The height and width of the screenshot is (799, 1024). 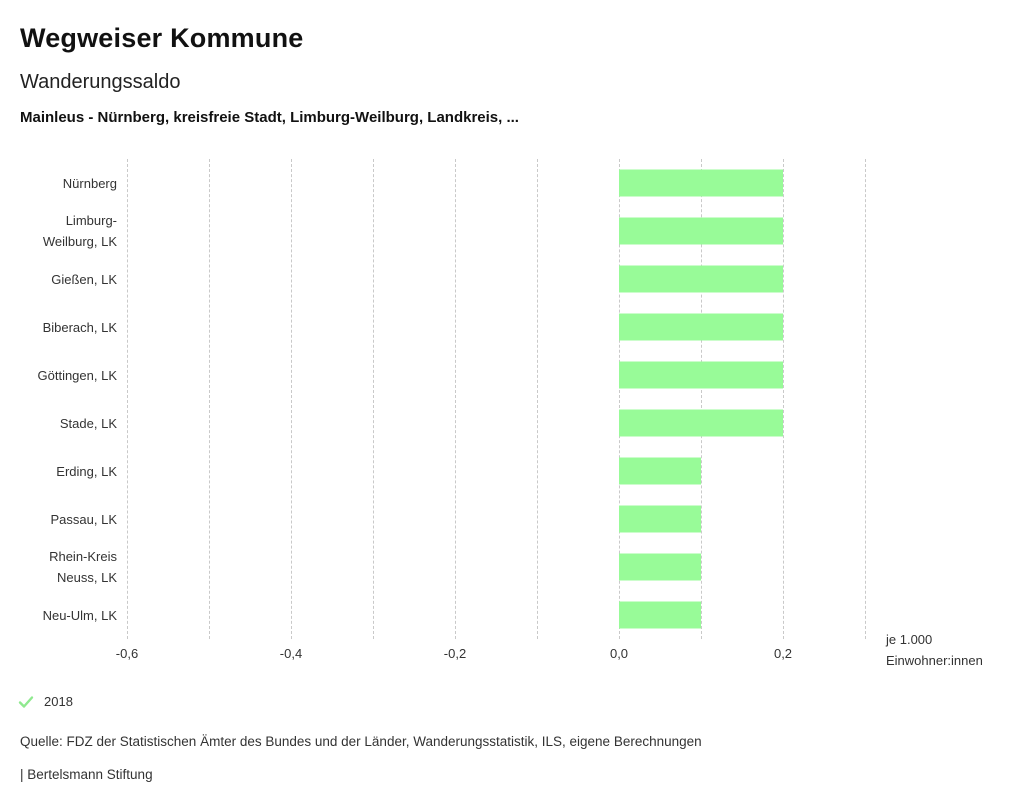 I want to click on category-label: Nürnberg, so click(x=89, y=183).